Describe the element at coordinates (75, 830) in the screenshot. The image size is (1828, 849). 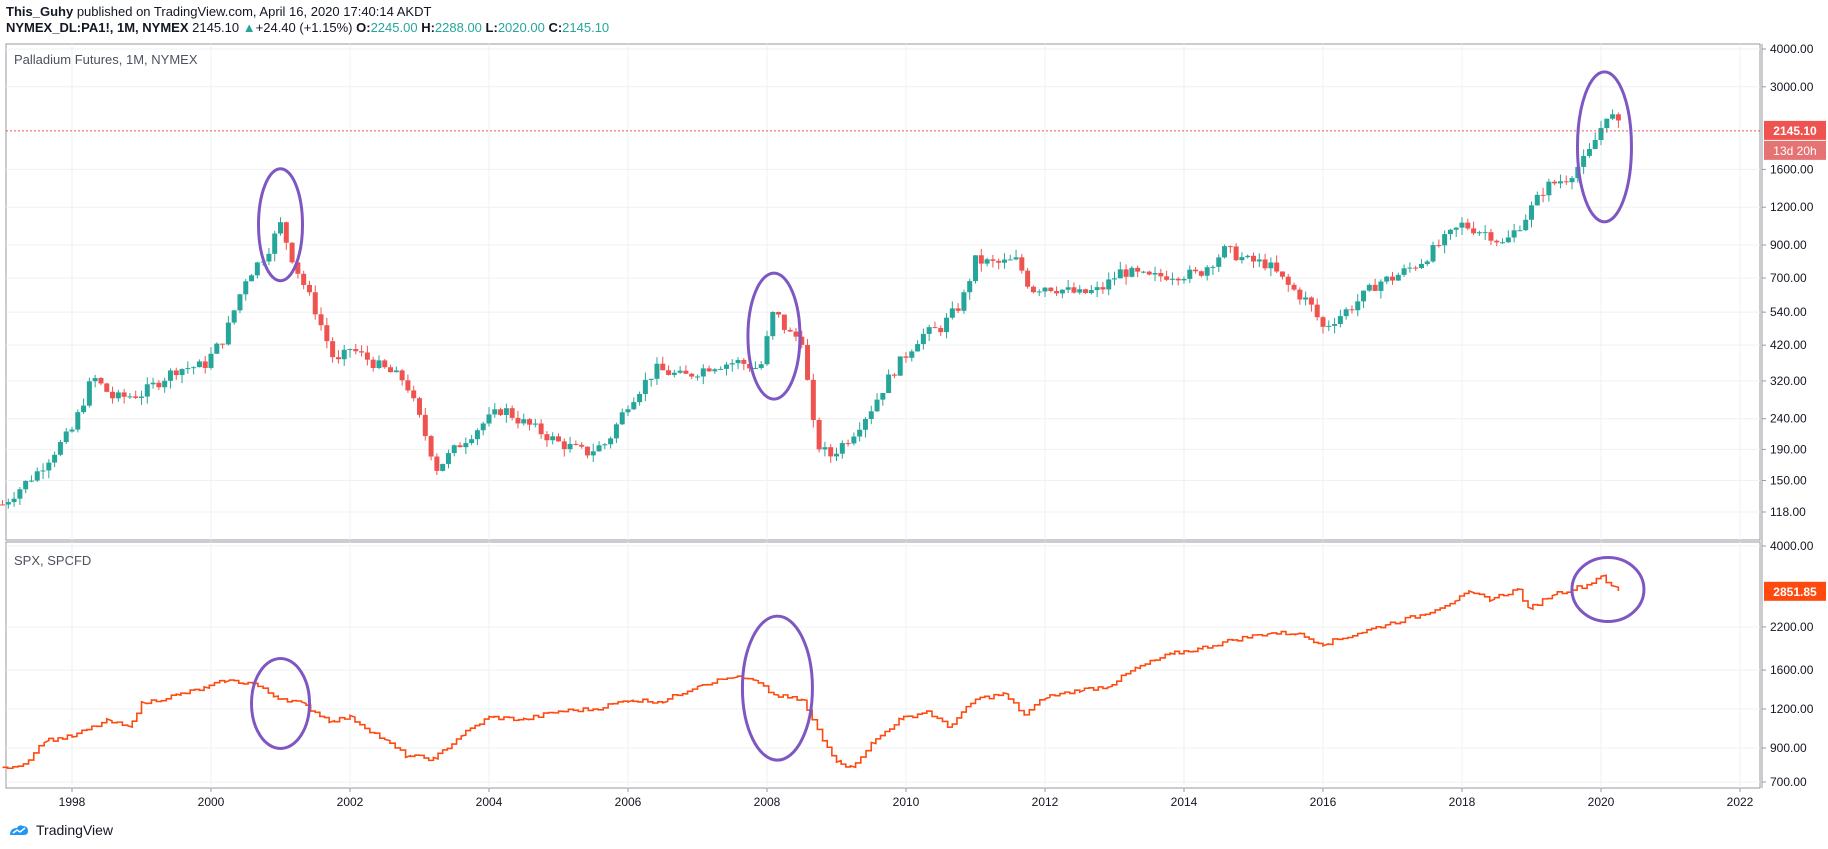
I see `footer-brand: TradingView` at that location.